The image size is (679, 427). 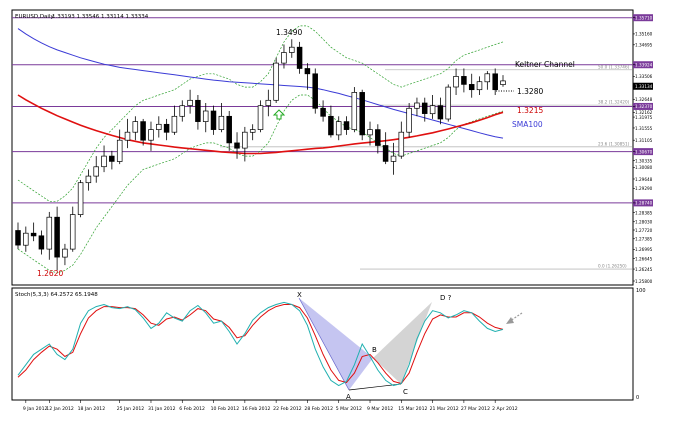 What do you see at coordinates (349, 409) in the screenshot?
I see `time-label-10: 5 Mar 2012` at bounding box center [349, 409].